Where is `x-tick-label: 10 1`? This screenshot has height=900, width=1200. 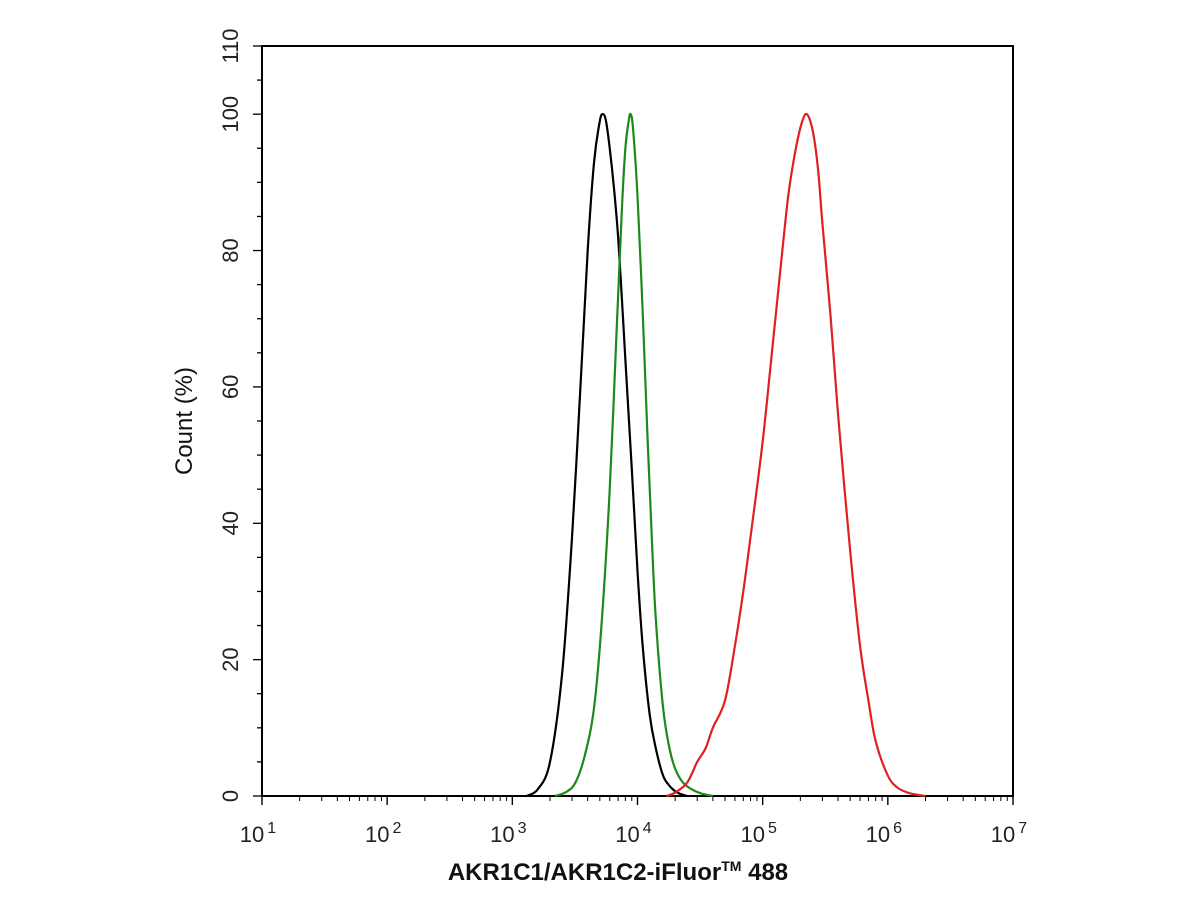 x-tick-label: 10 1 is located at coordinates (258, 833).